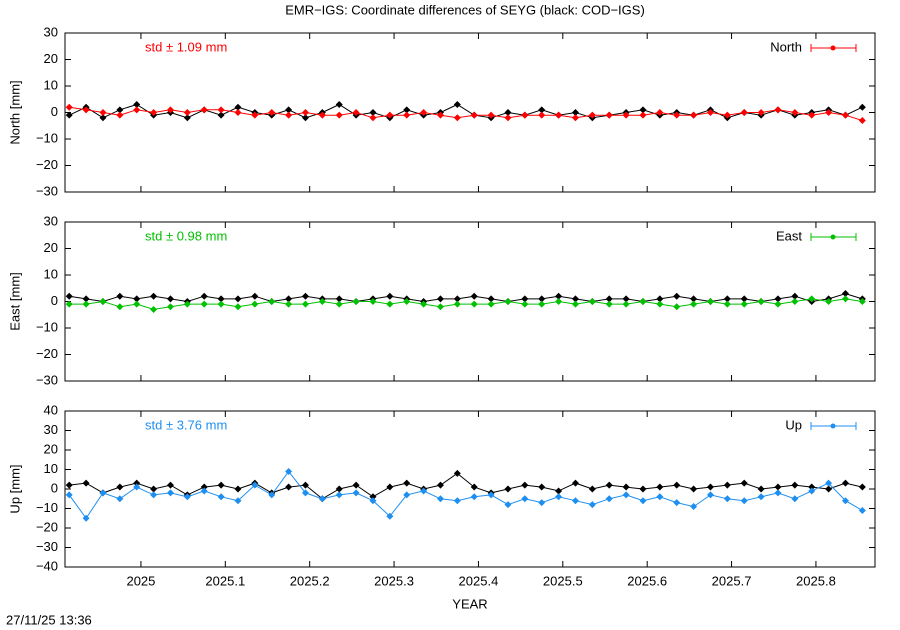  Describe the element at coordinates (14, 112) in the screenshot. I see `y-axis-label: North [mm]` at that location.